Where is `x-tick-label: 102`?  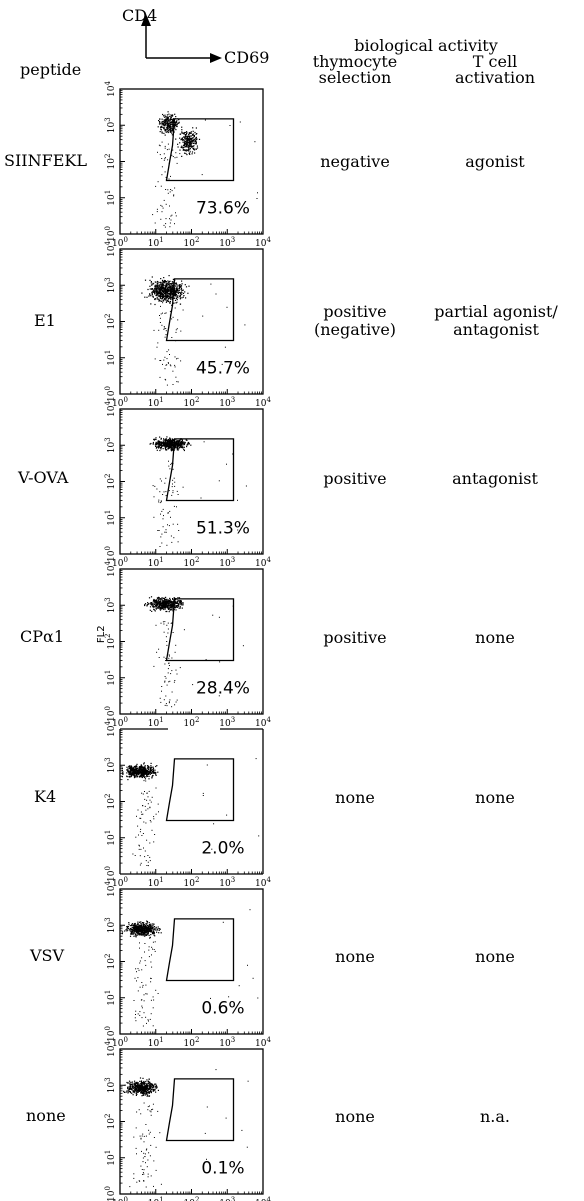 x-tick-label: 102 is located at coordinates (192, 722).